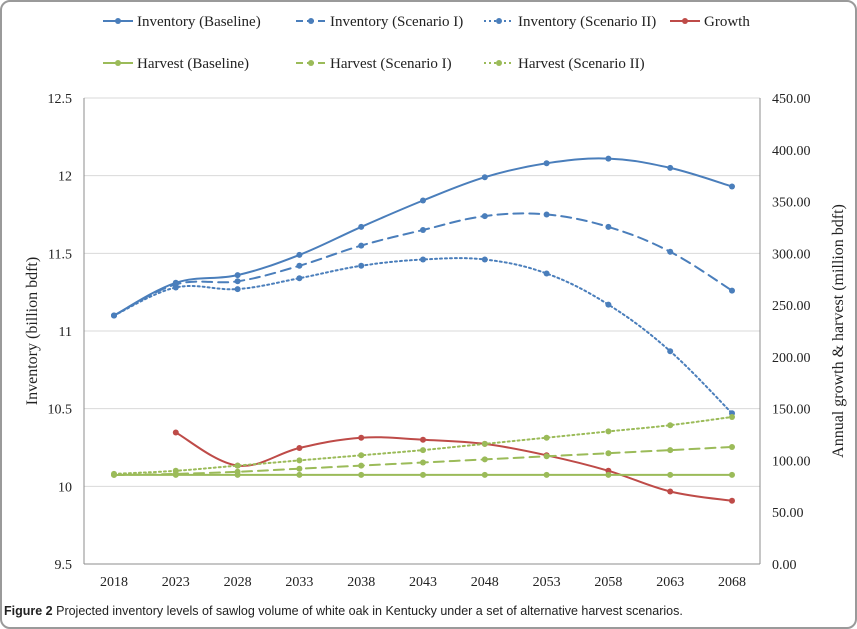 The height and width of the screenshot is (629, 857). I want to click on series-line-growth, so click(453, 466).